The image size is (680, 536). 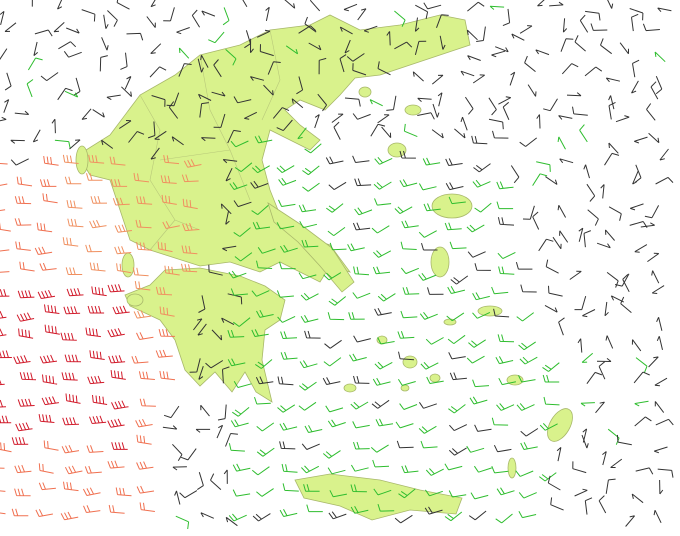 What do you see at coordinates (205, 335) in the screenshot?
I see `peloponnese` at bounding box center [205, 335].